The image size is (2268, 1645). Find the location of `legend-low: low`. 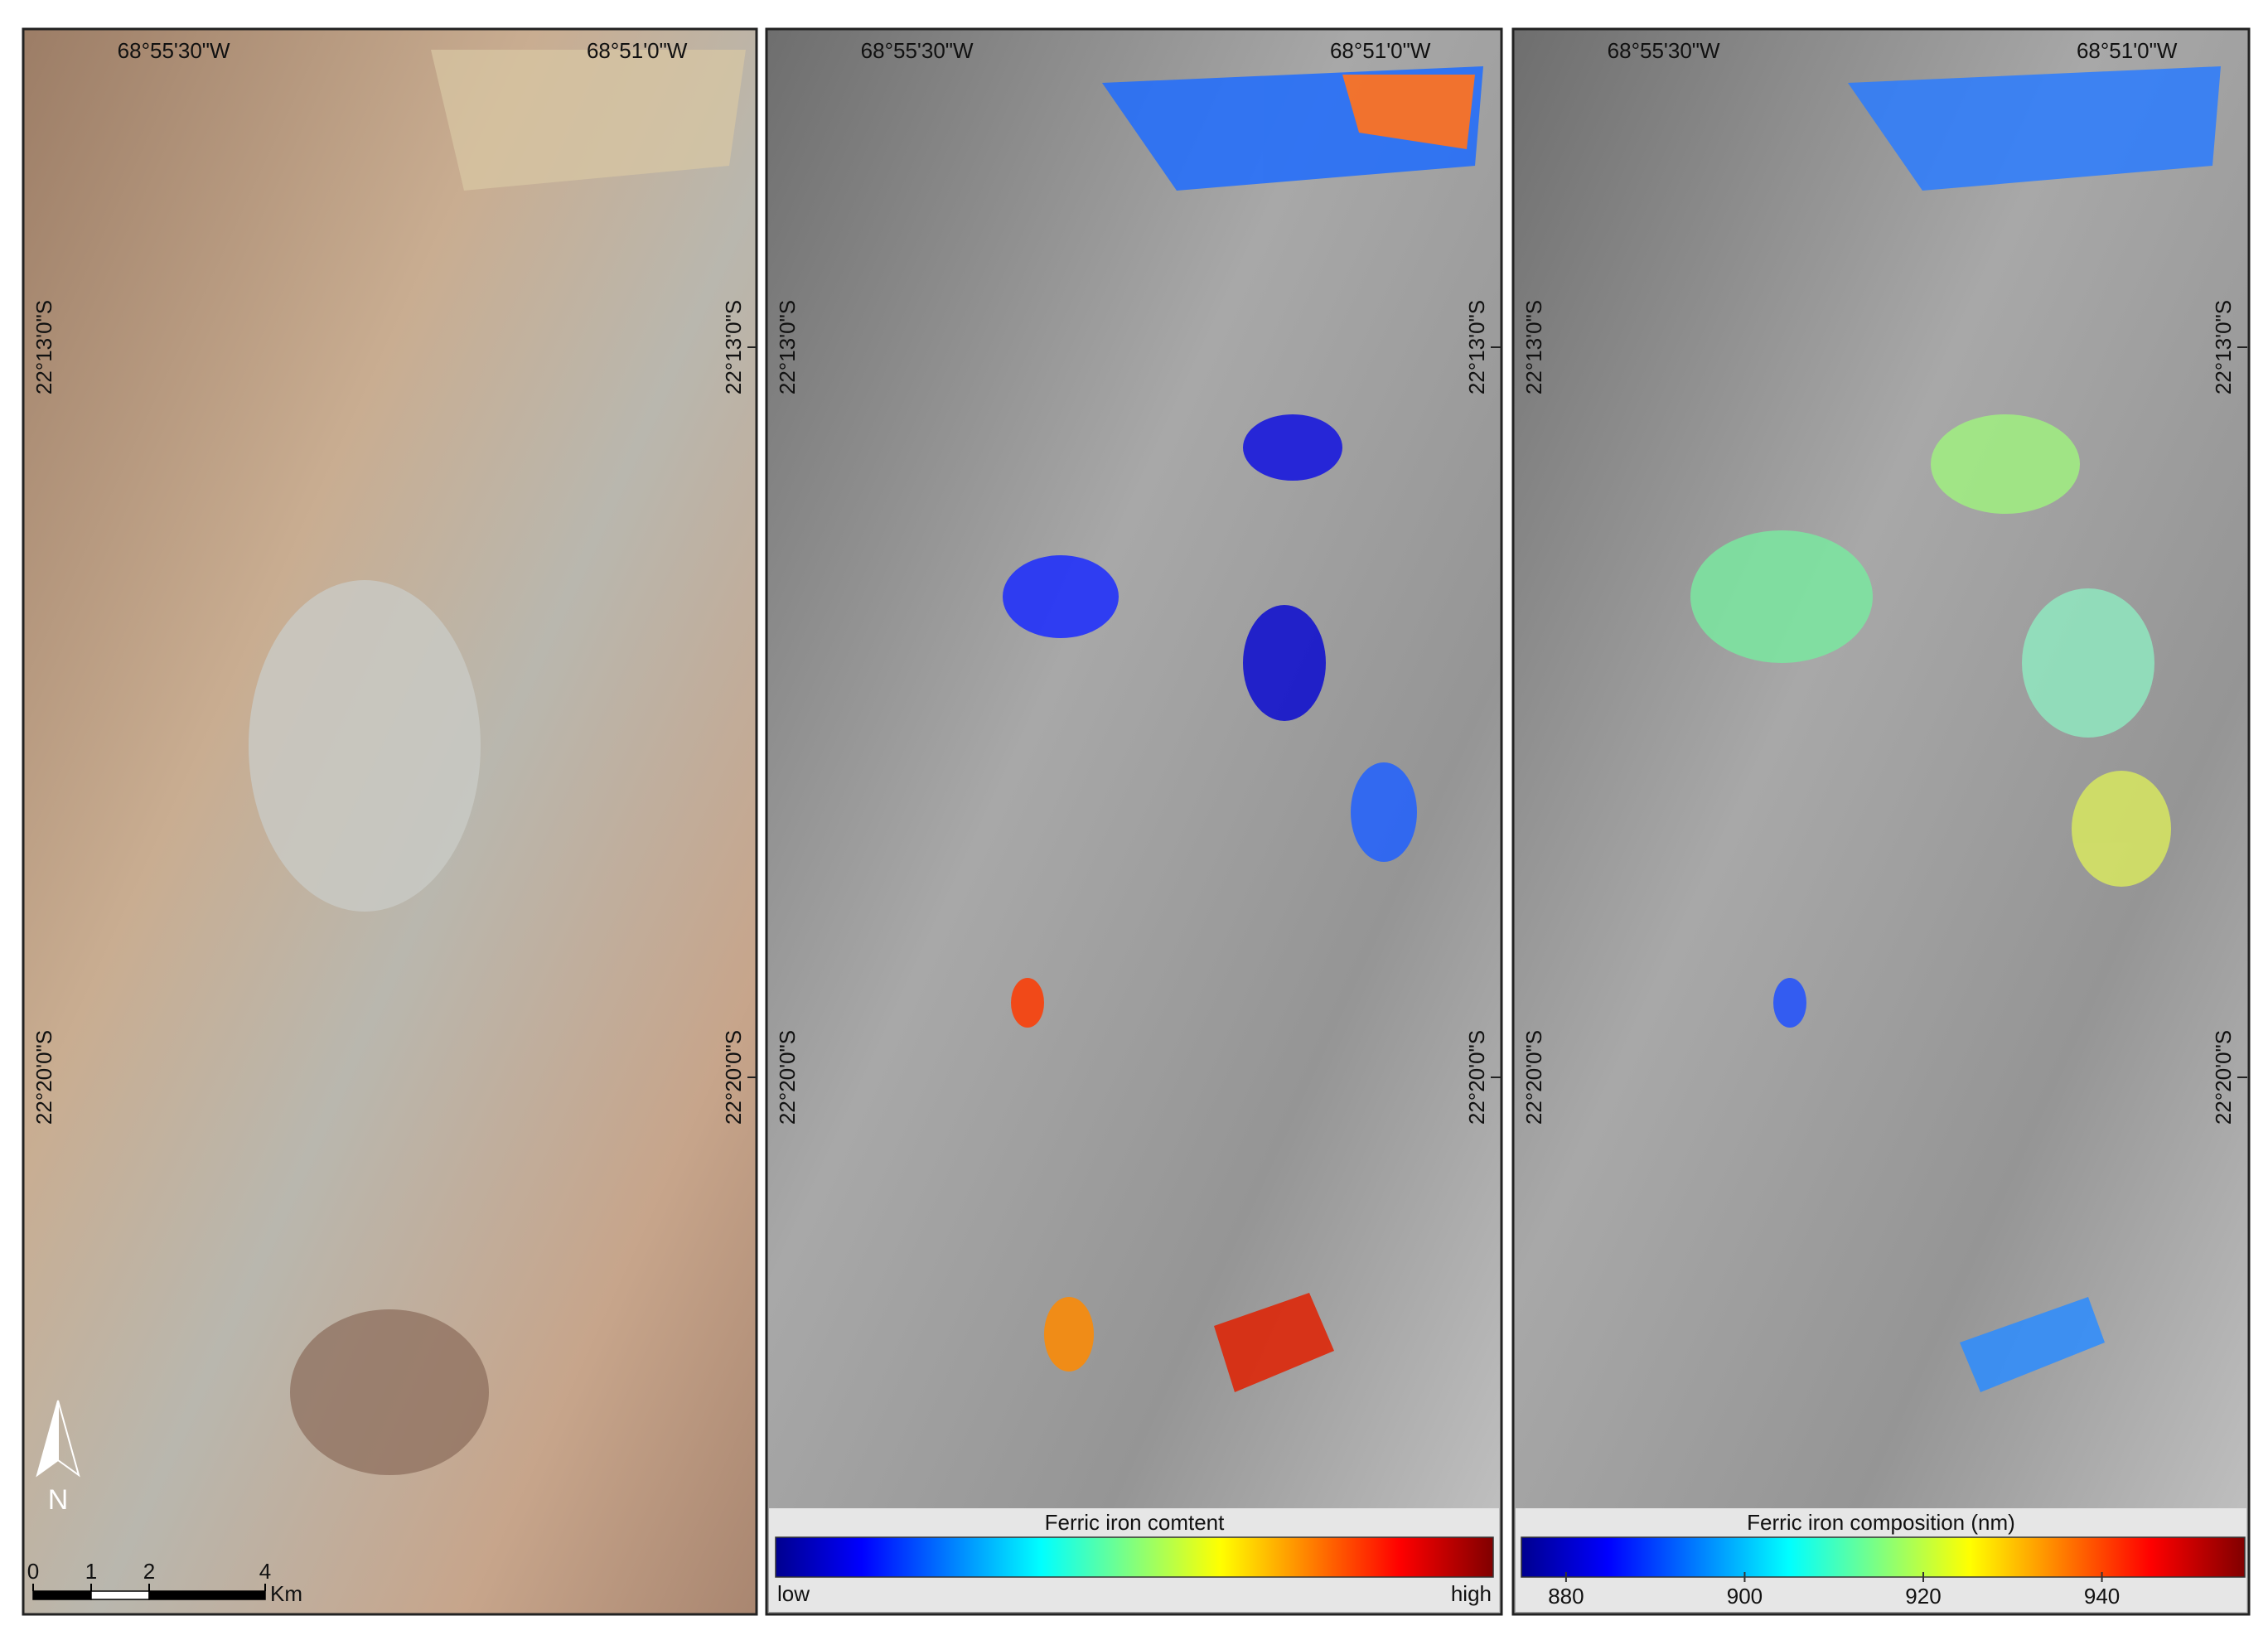

legend-low: low is located at coordinates (793, 1593).